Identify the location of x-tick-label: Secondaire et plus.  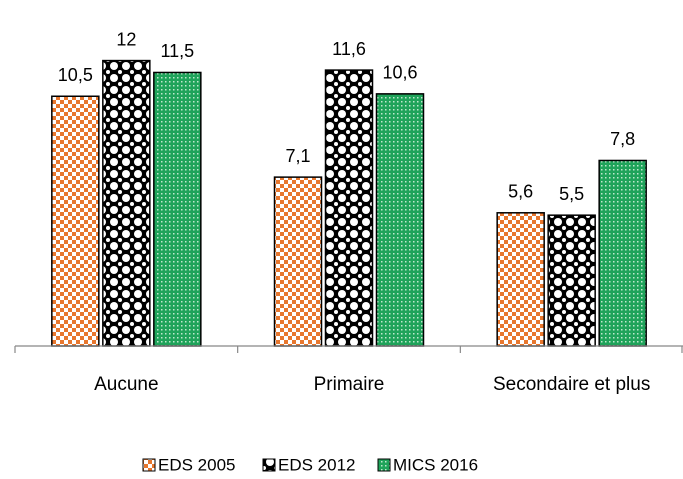
(571, 384).